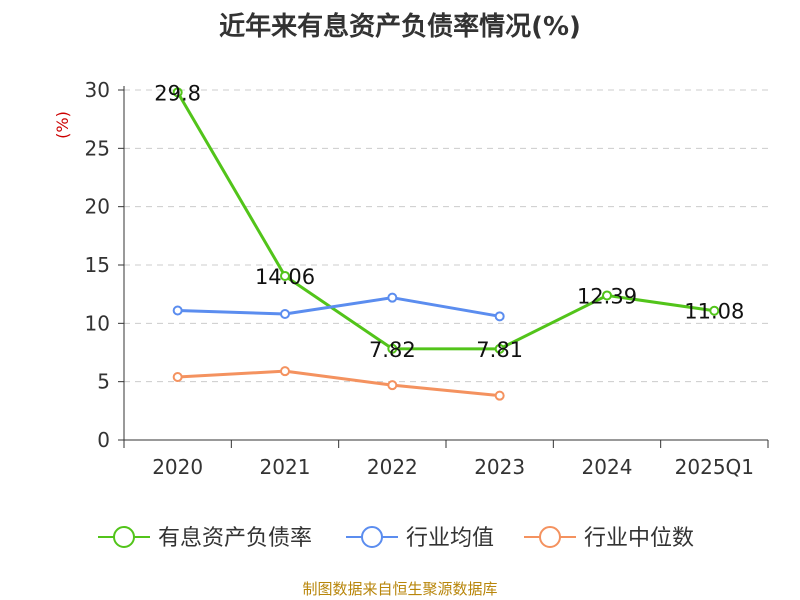  What do you see at coordinates (177, 467) in the screenshot?
I see `x-tick-label: 2020` at bounding box center [177, 467].